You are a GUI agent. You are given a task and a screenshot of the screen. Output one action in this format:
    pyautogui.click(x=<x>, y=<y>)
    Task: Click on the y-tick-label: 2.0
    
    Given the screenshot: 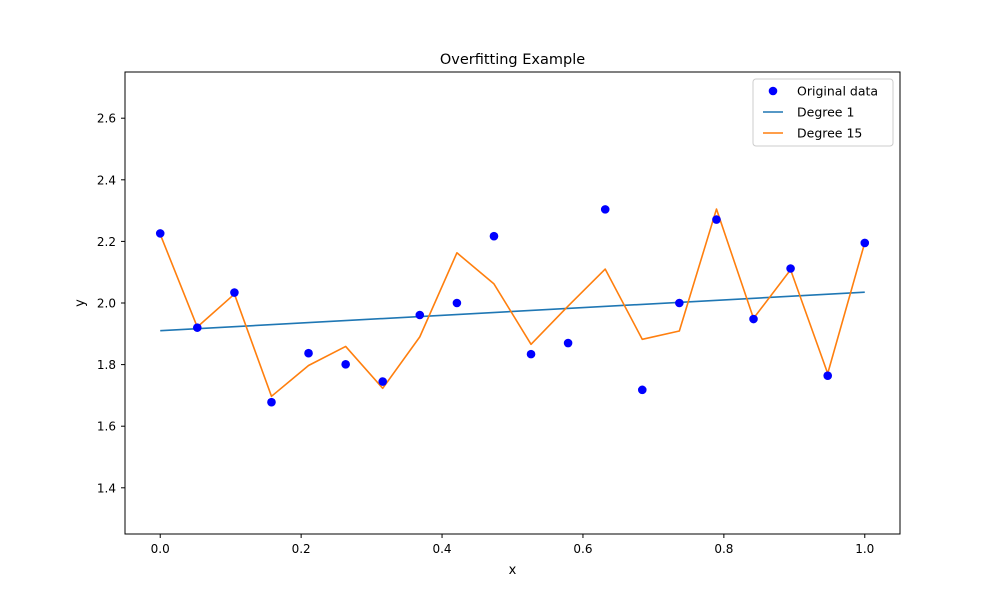 What is the action you would take?
    pyautogui.click(x=106, y=304)
    